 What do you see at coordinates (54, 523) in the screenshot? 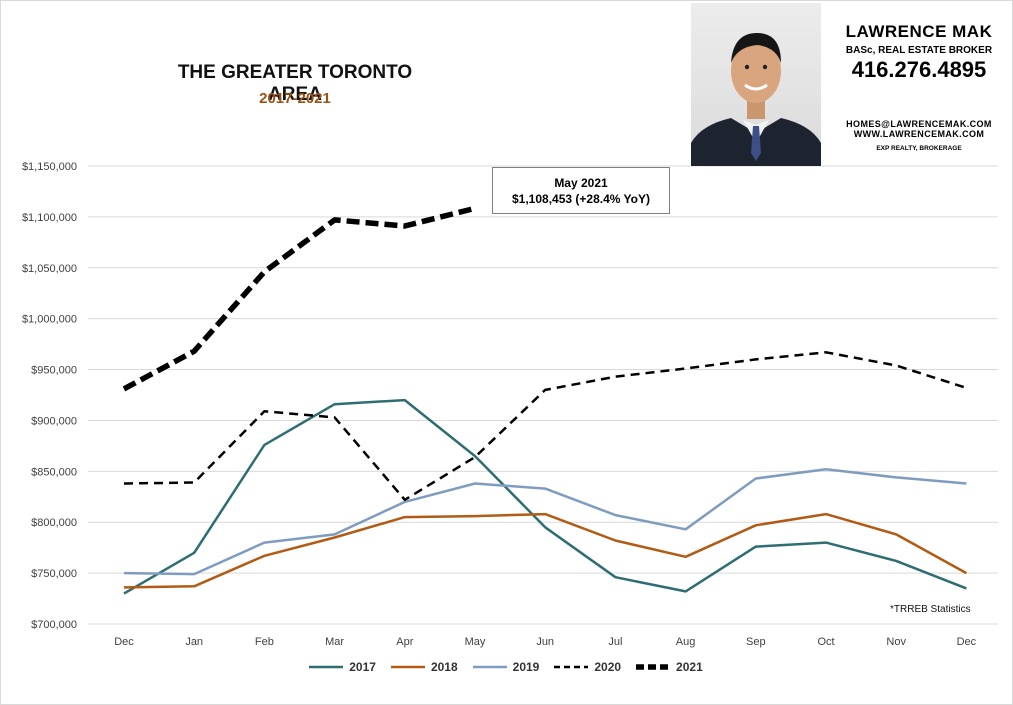
I see `y-tick-label: $800,000` at bounding box center [54, 523].